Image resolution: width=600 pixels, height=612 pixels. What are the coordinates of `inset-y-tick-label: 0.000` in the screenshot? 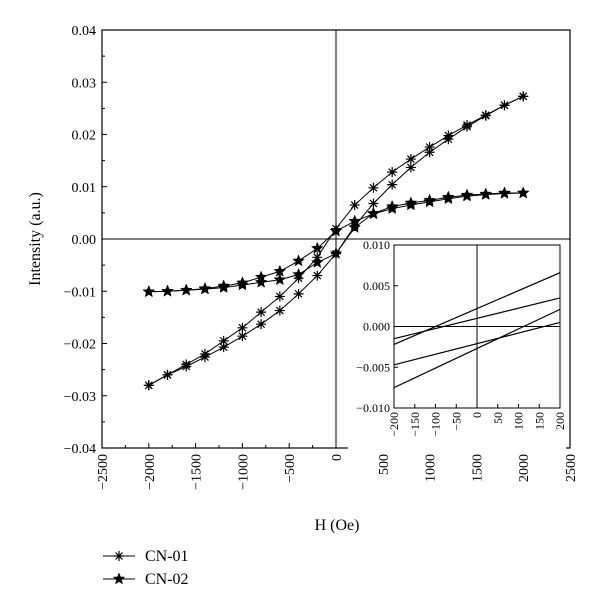 It's located at (376, 327).